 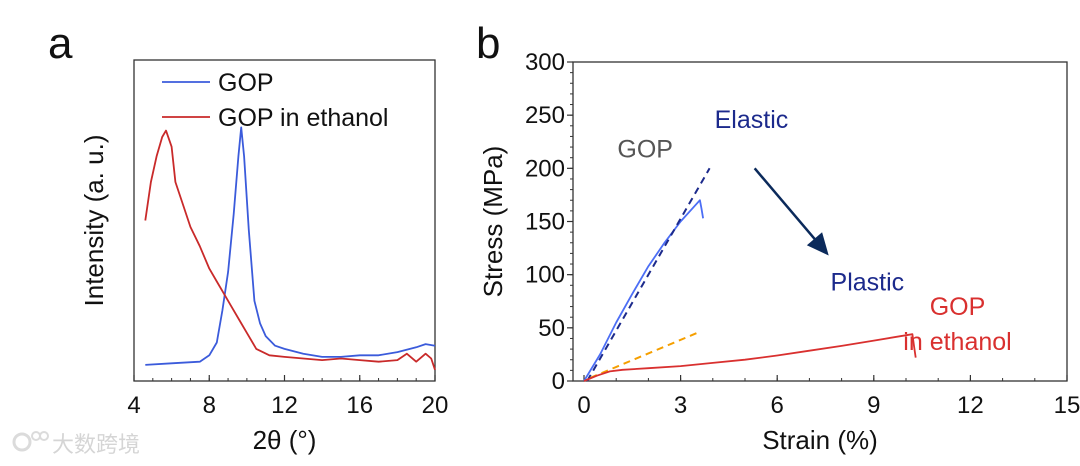 What do you see at coordinates (1067, 405) in the screenshot?
I see `x-tick-label: 15` at bounding box center [1067, 405].